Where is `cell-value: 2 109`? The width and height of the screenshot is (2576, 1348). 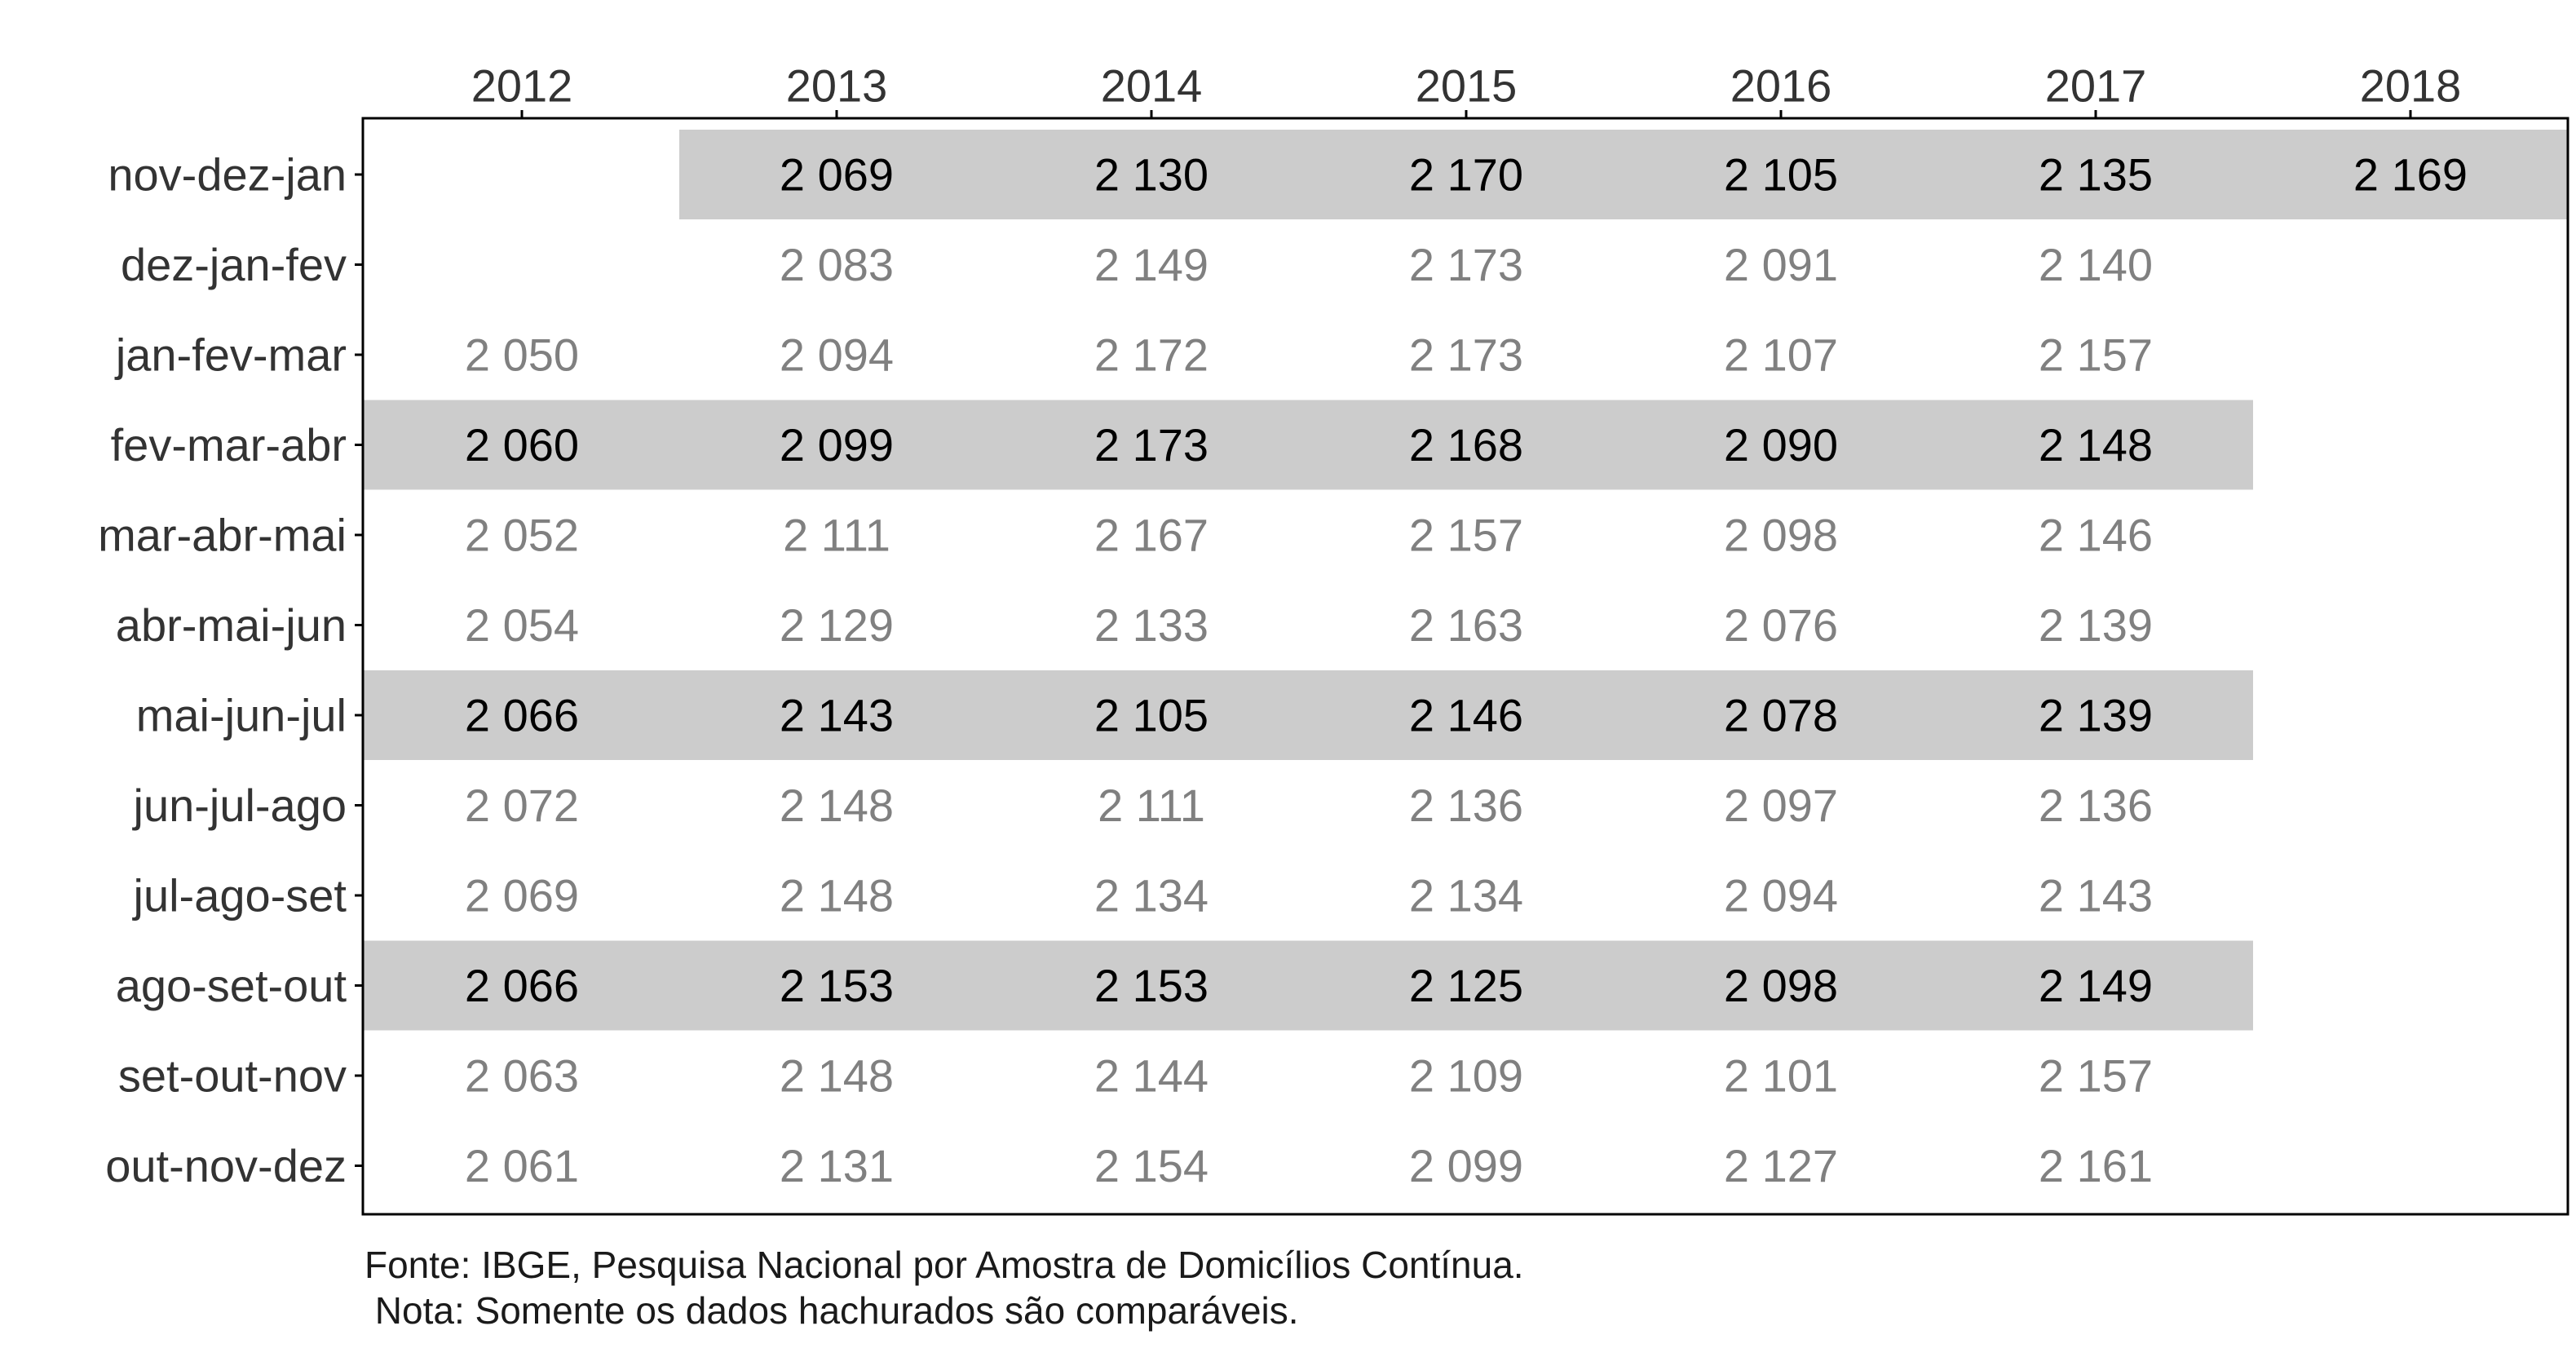
cell-value: 2 109 is located at coordinates (1466, 1076).